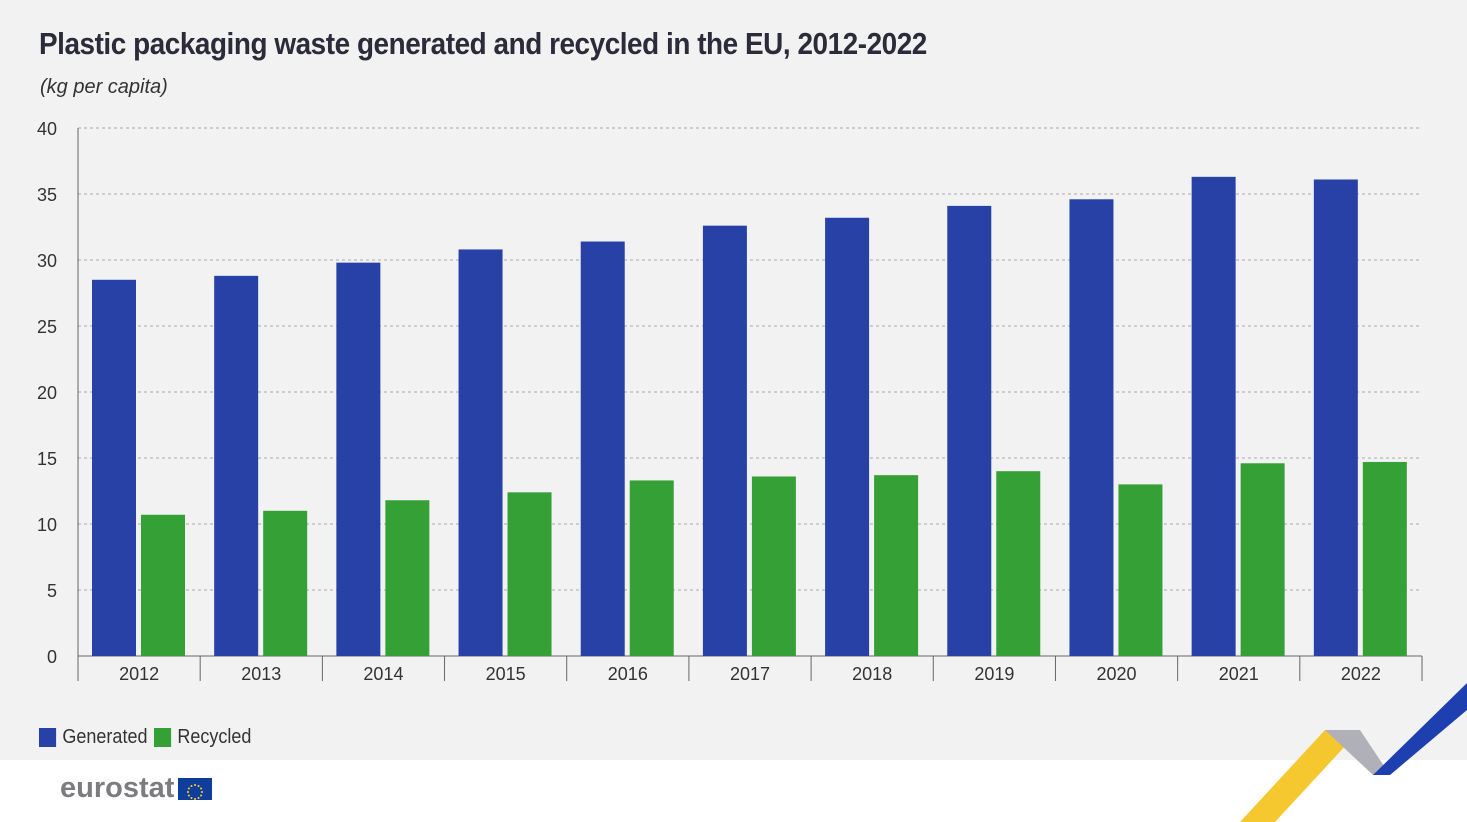  I want to click on y-tick-label: 30, so click(47, 261).